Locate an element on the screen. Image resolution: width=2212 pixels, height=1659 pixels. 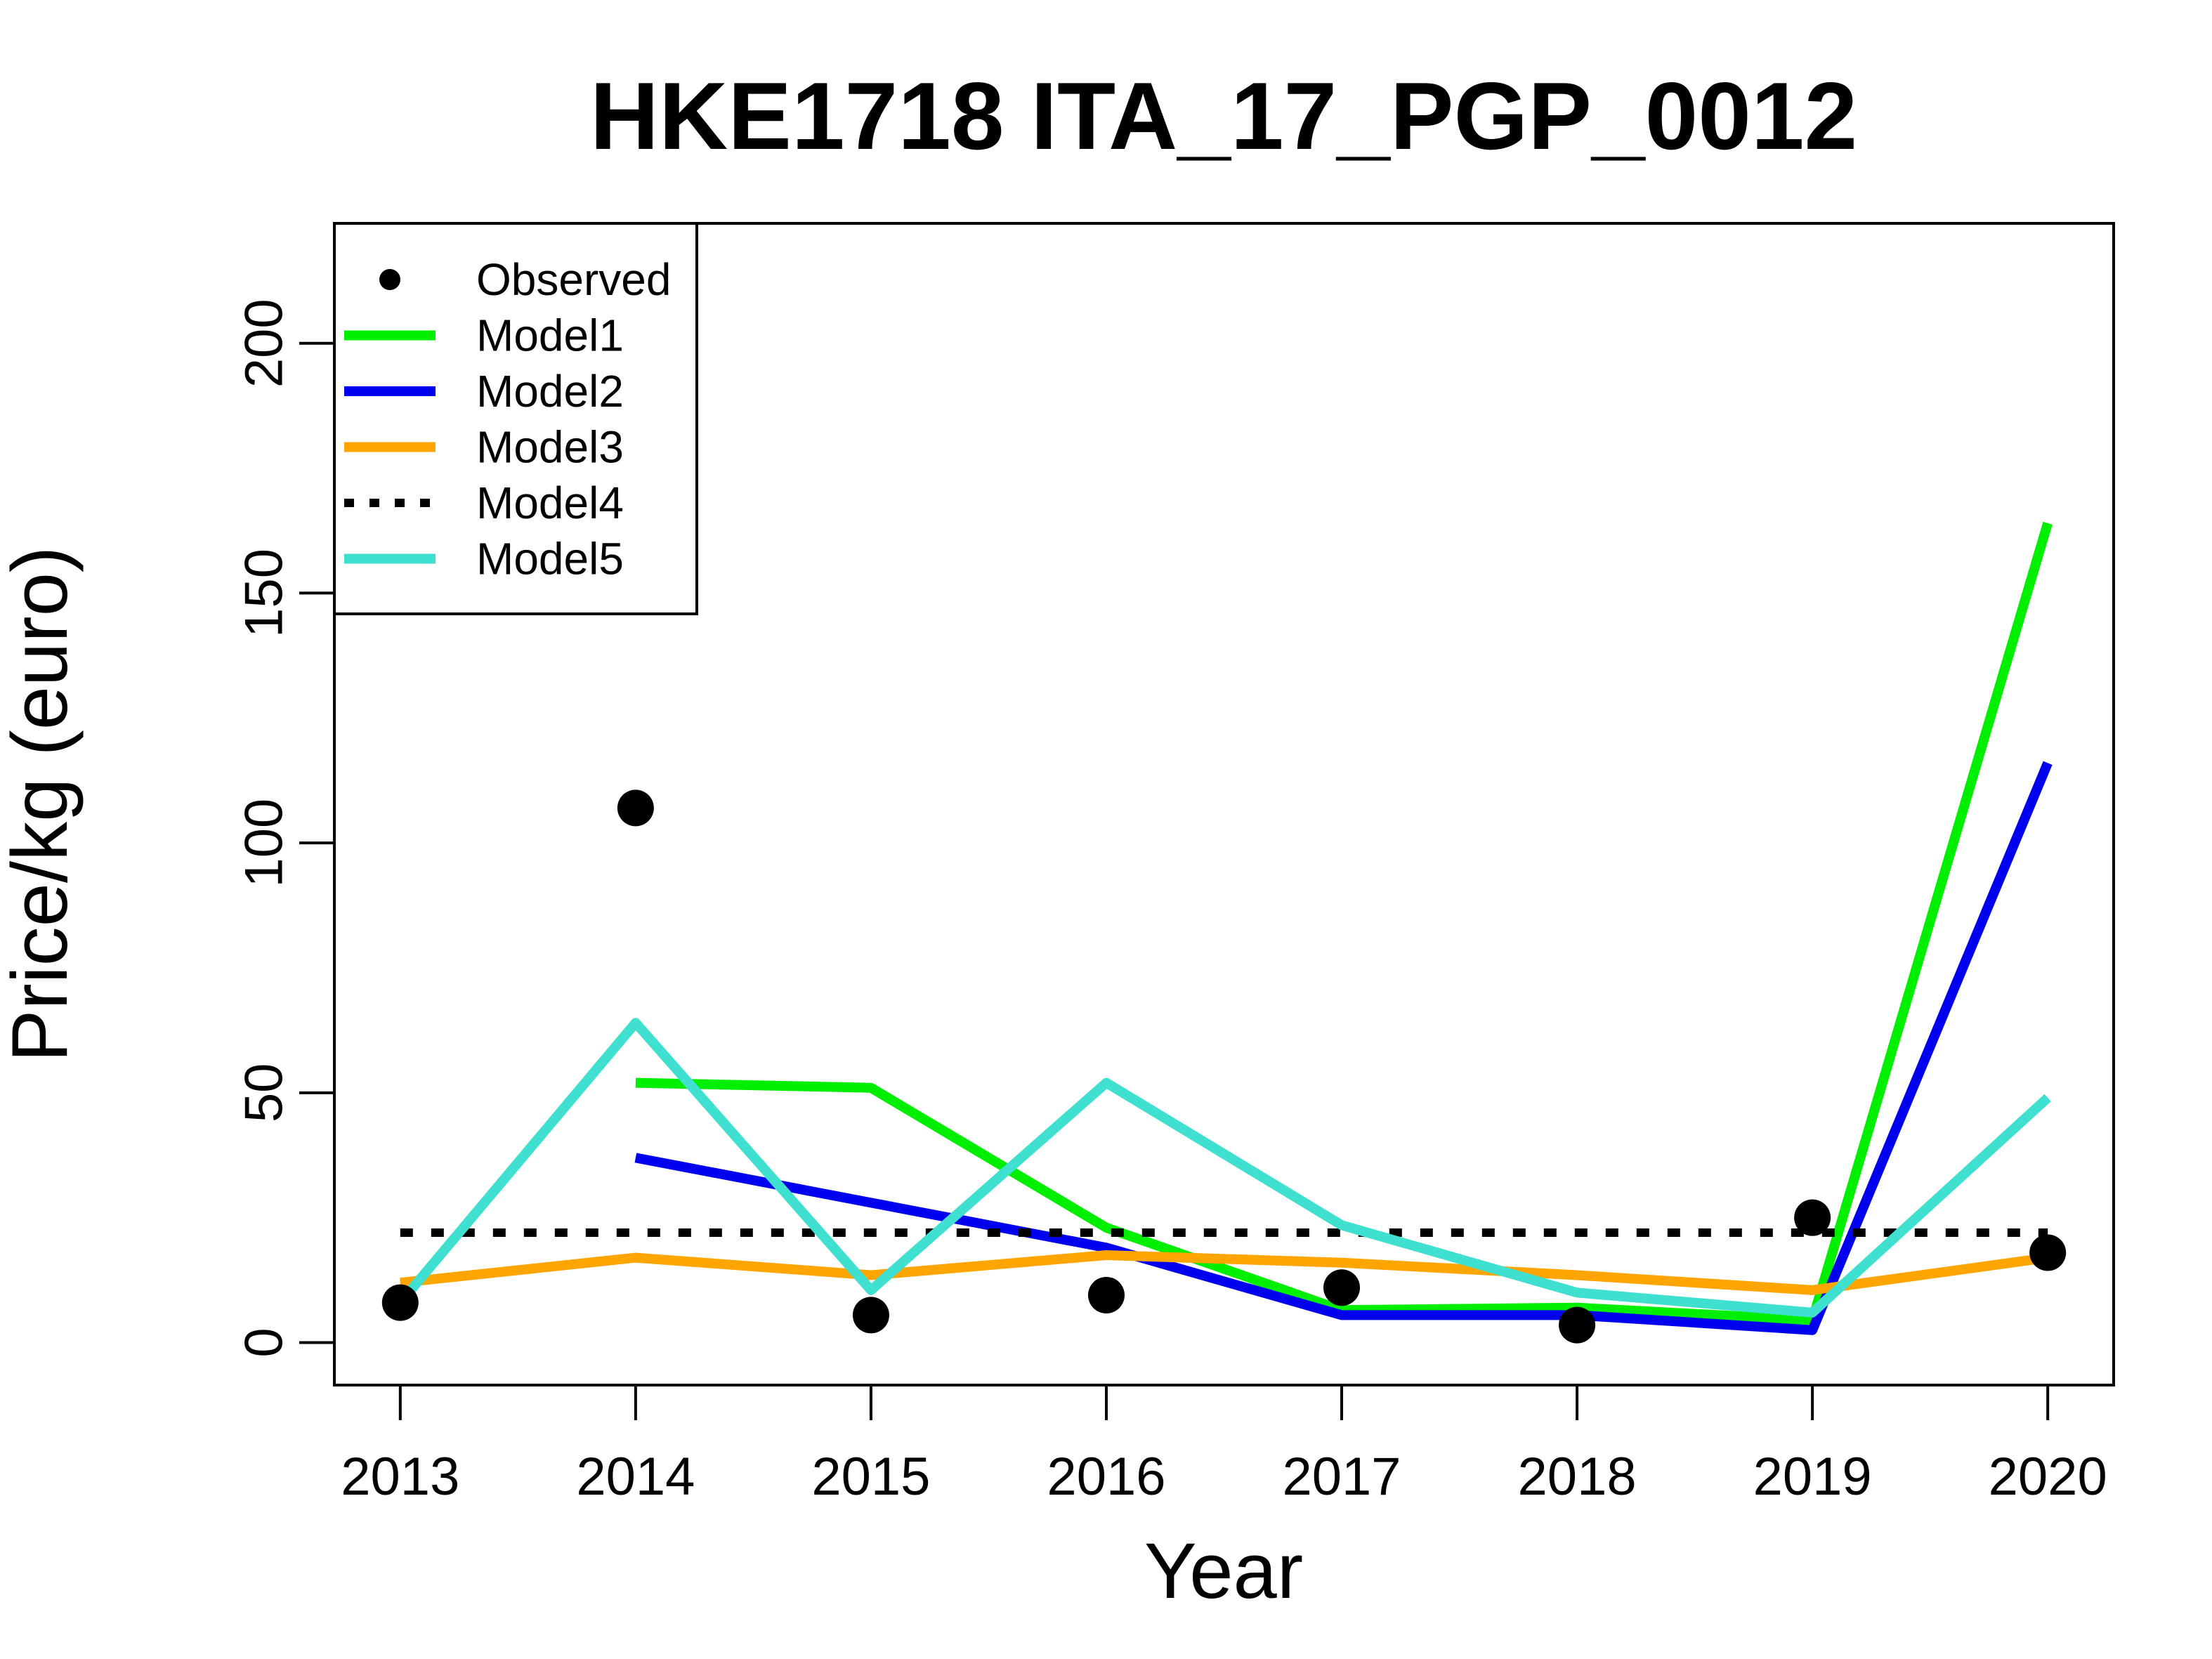
y-tick-label: 0 is located at coordinates (264, 1342).